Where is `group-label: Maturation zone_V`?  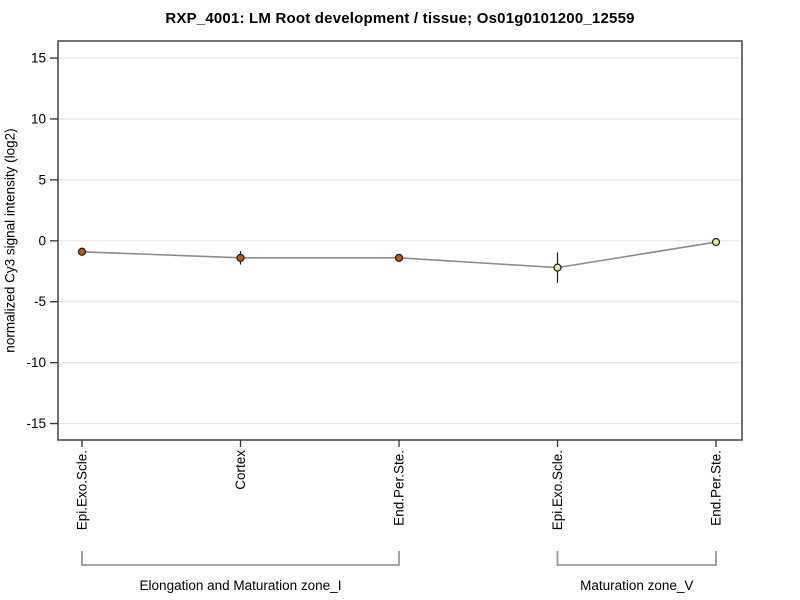
group-label: Maturation zone_V is located at coordinates (636, 585).